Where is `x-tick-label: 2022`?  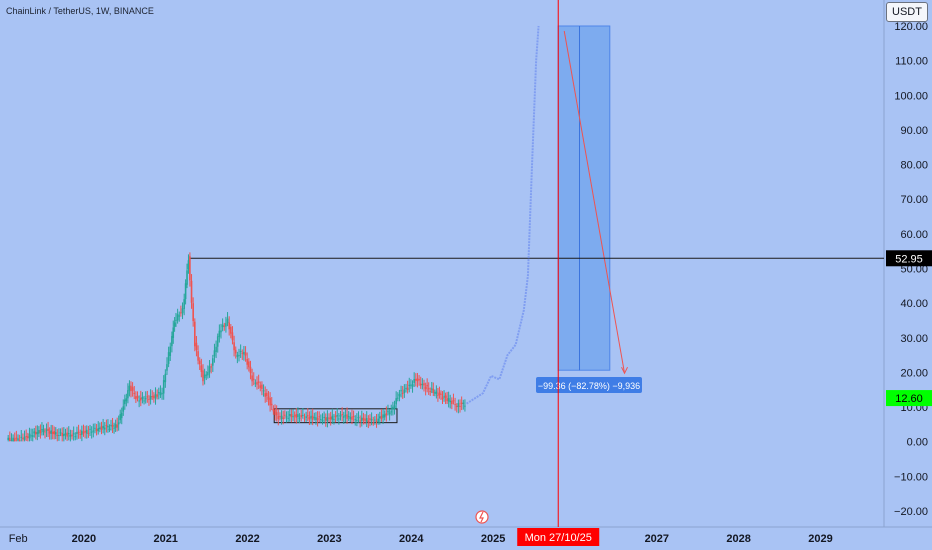
x-tick-label: 2022 is located at coordinates (247, 539).